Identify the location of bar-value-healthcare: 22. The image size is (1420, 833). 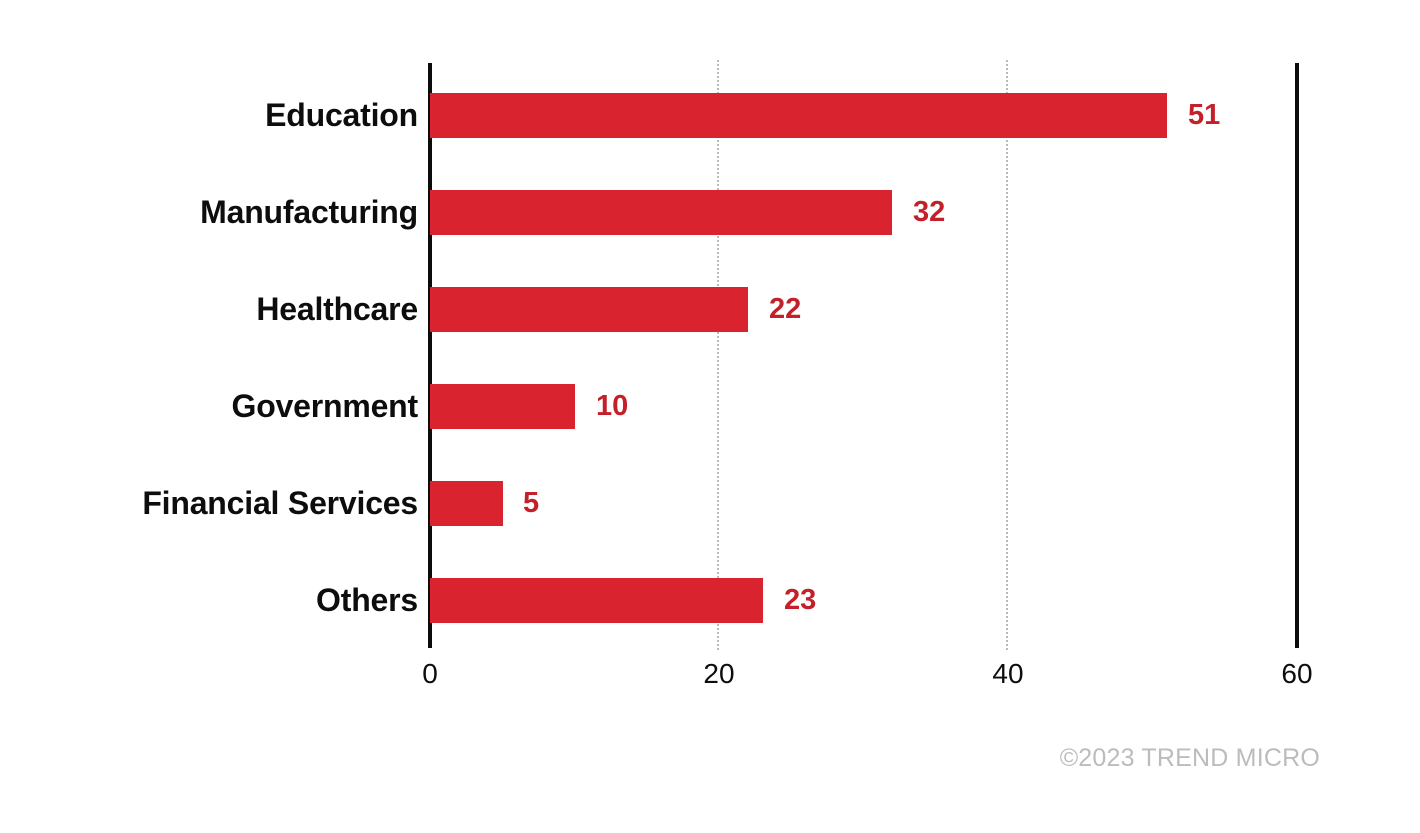
(785, 309).